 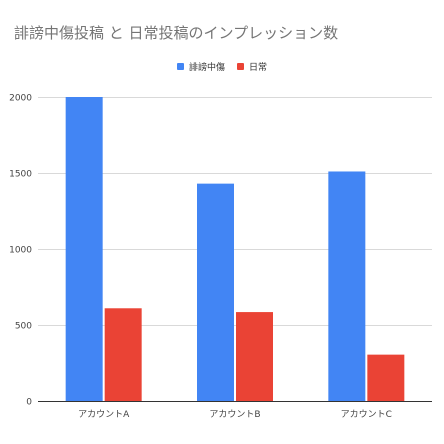 What do you see at coordinates (23, 327) in the screenshot?
I see `y-tick-label: 500` at bounding box center [23, 327].